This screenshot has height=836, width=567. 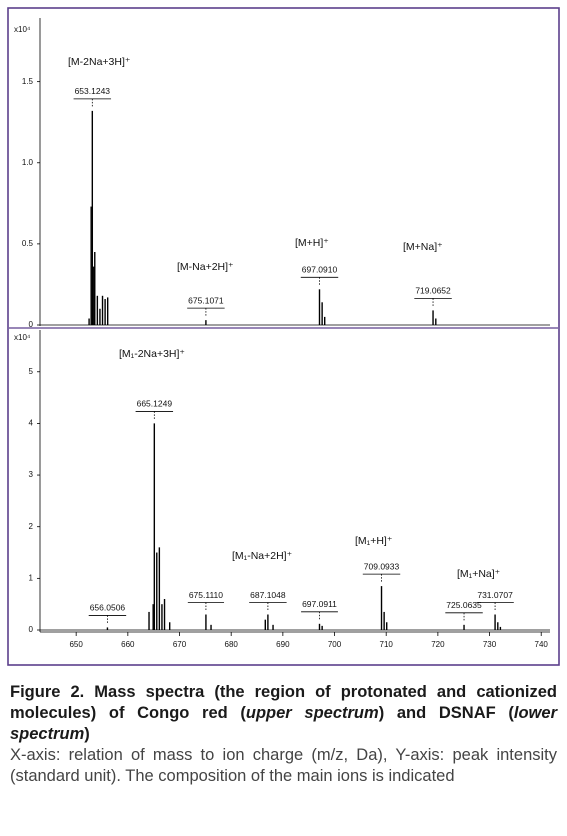 What do you see at coordinates (155, 404) in the screenshot?
I see `peak-label: 665.1249` at bounding box center [155, 404].